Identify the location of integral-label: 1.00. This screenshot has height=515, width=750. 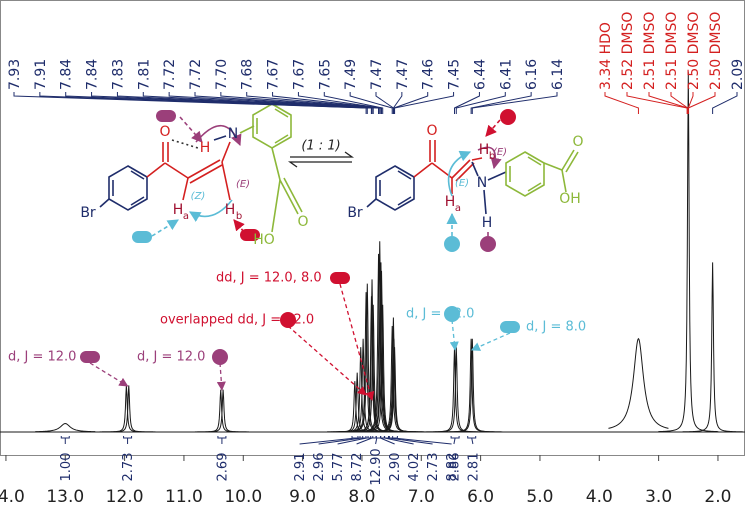
(66, 467).